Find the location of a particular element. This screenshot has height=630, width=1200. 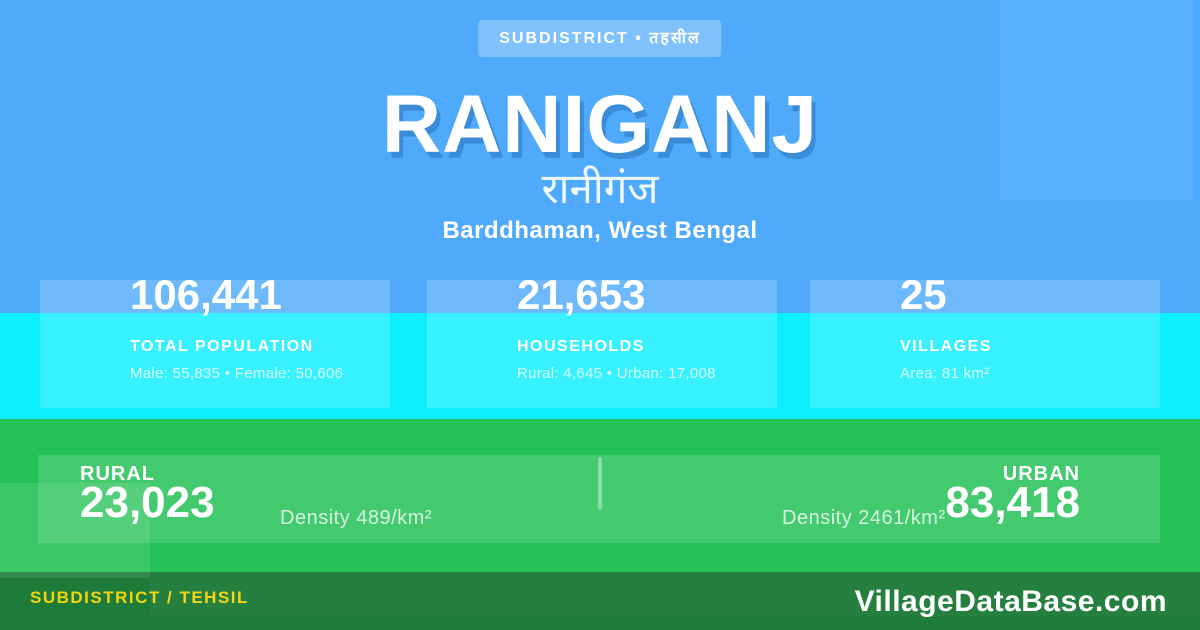

rural-density: Density 489/km² is located at coordinates (356, 518).